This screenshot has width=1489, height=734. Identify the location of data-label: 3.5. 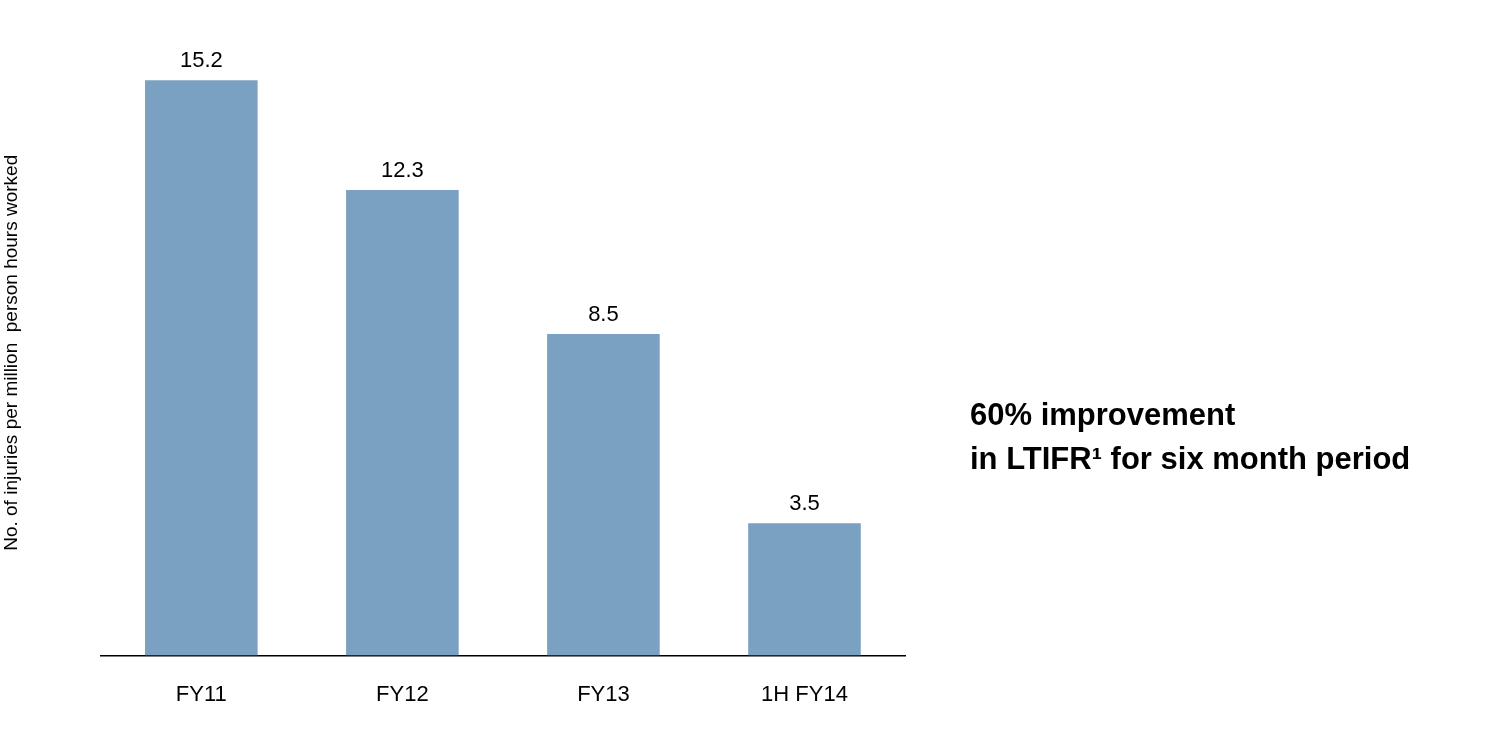
(804, 503).